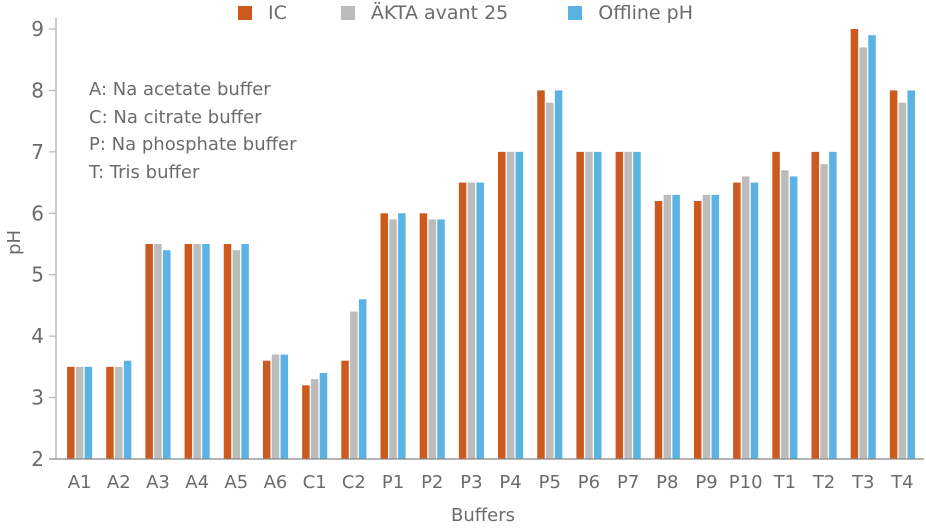  I want to click on note-line: P: Na phosphate buffer, so click(193, 144).